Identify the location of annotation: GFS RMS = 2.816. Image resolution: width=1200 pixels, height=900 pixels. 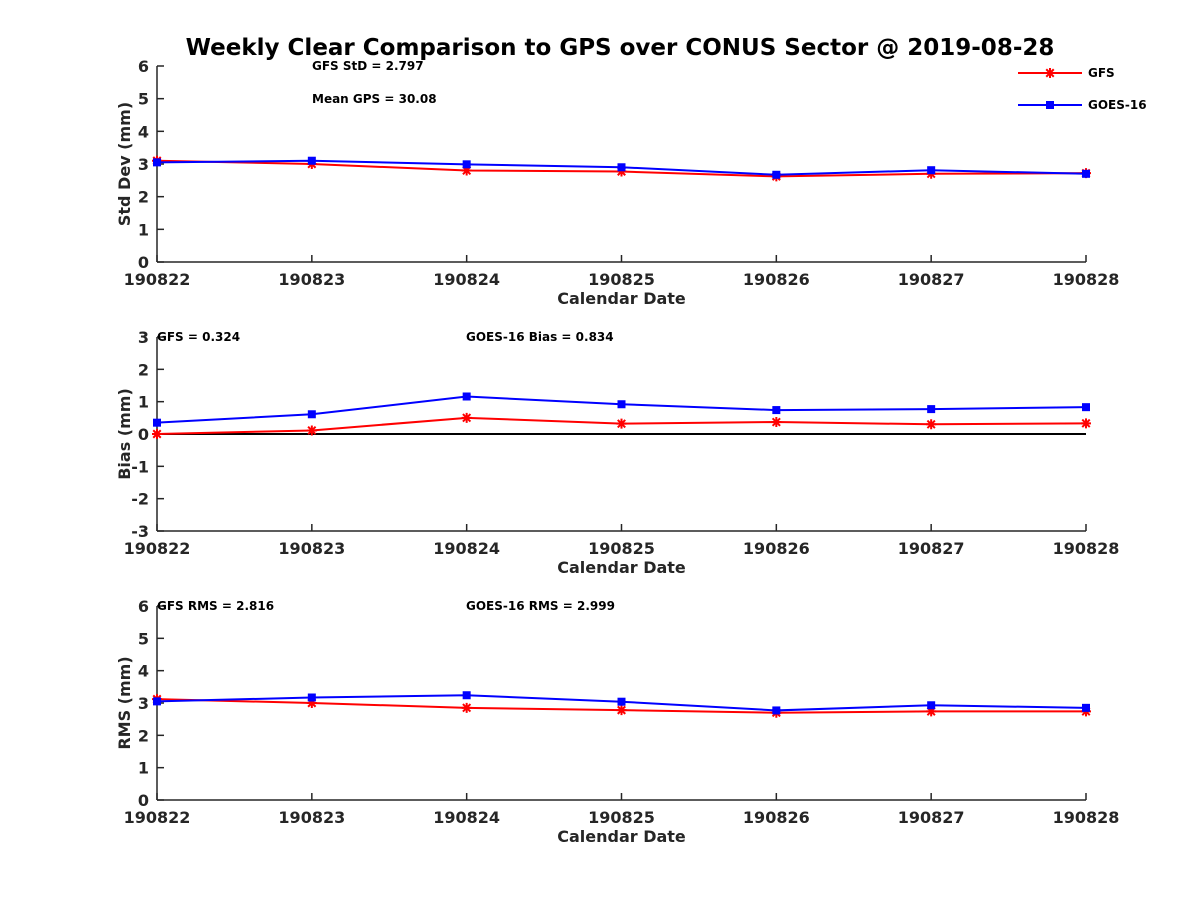
(215, 606).